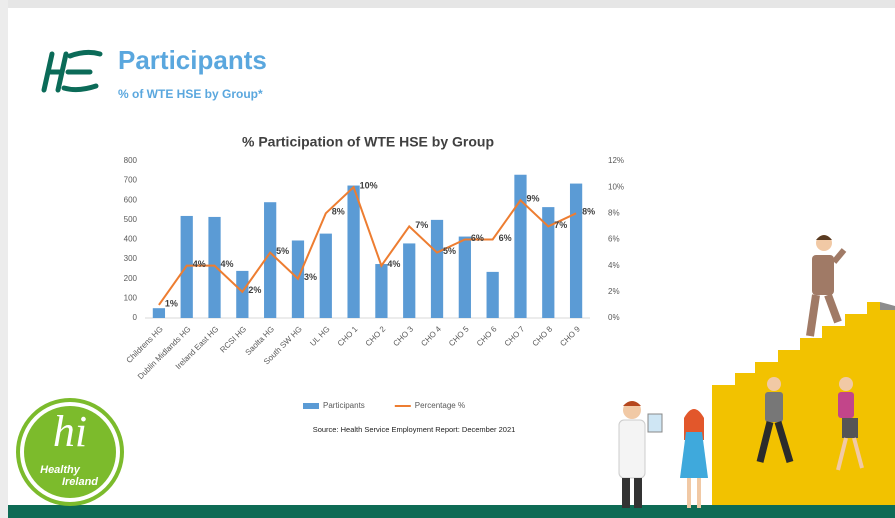 This screenshot has height=518, width=895. Describe the element at coordinates (570, 336) in the screenshot. I see `x-tick-label: CHO 9` at that location.